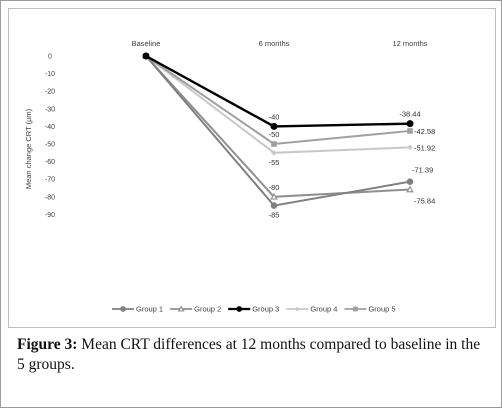 Image resolution: width=502 pixels, height=408 pixels. I want to click on y-tick-label: -30, so click(50, 109).